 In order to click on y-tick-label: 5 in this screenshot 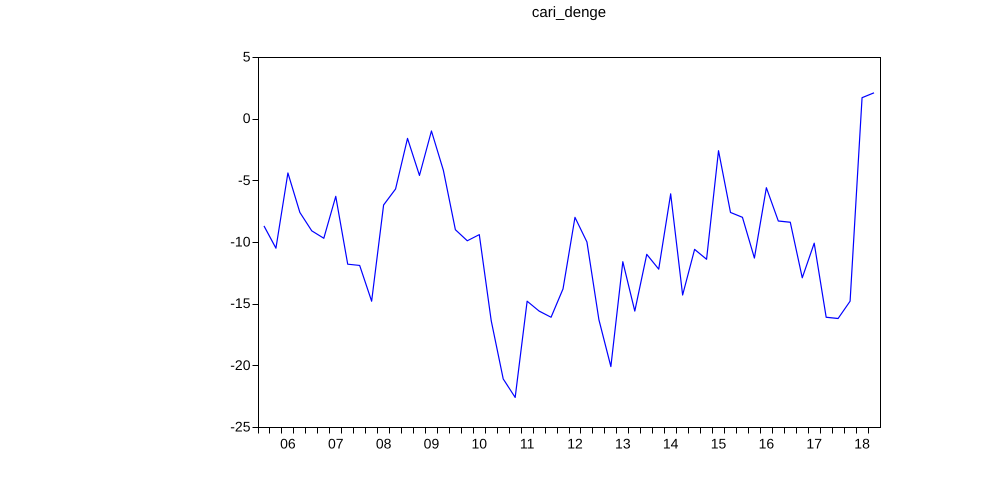, I will do `click(246, 56)`.